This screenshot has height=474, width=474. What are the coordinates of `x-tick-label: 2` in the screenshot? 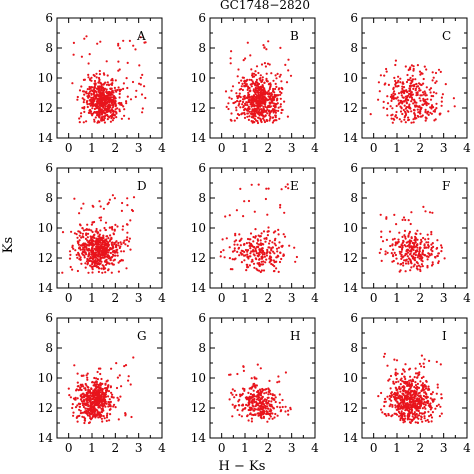 It's located at (269, 148).